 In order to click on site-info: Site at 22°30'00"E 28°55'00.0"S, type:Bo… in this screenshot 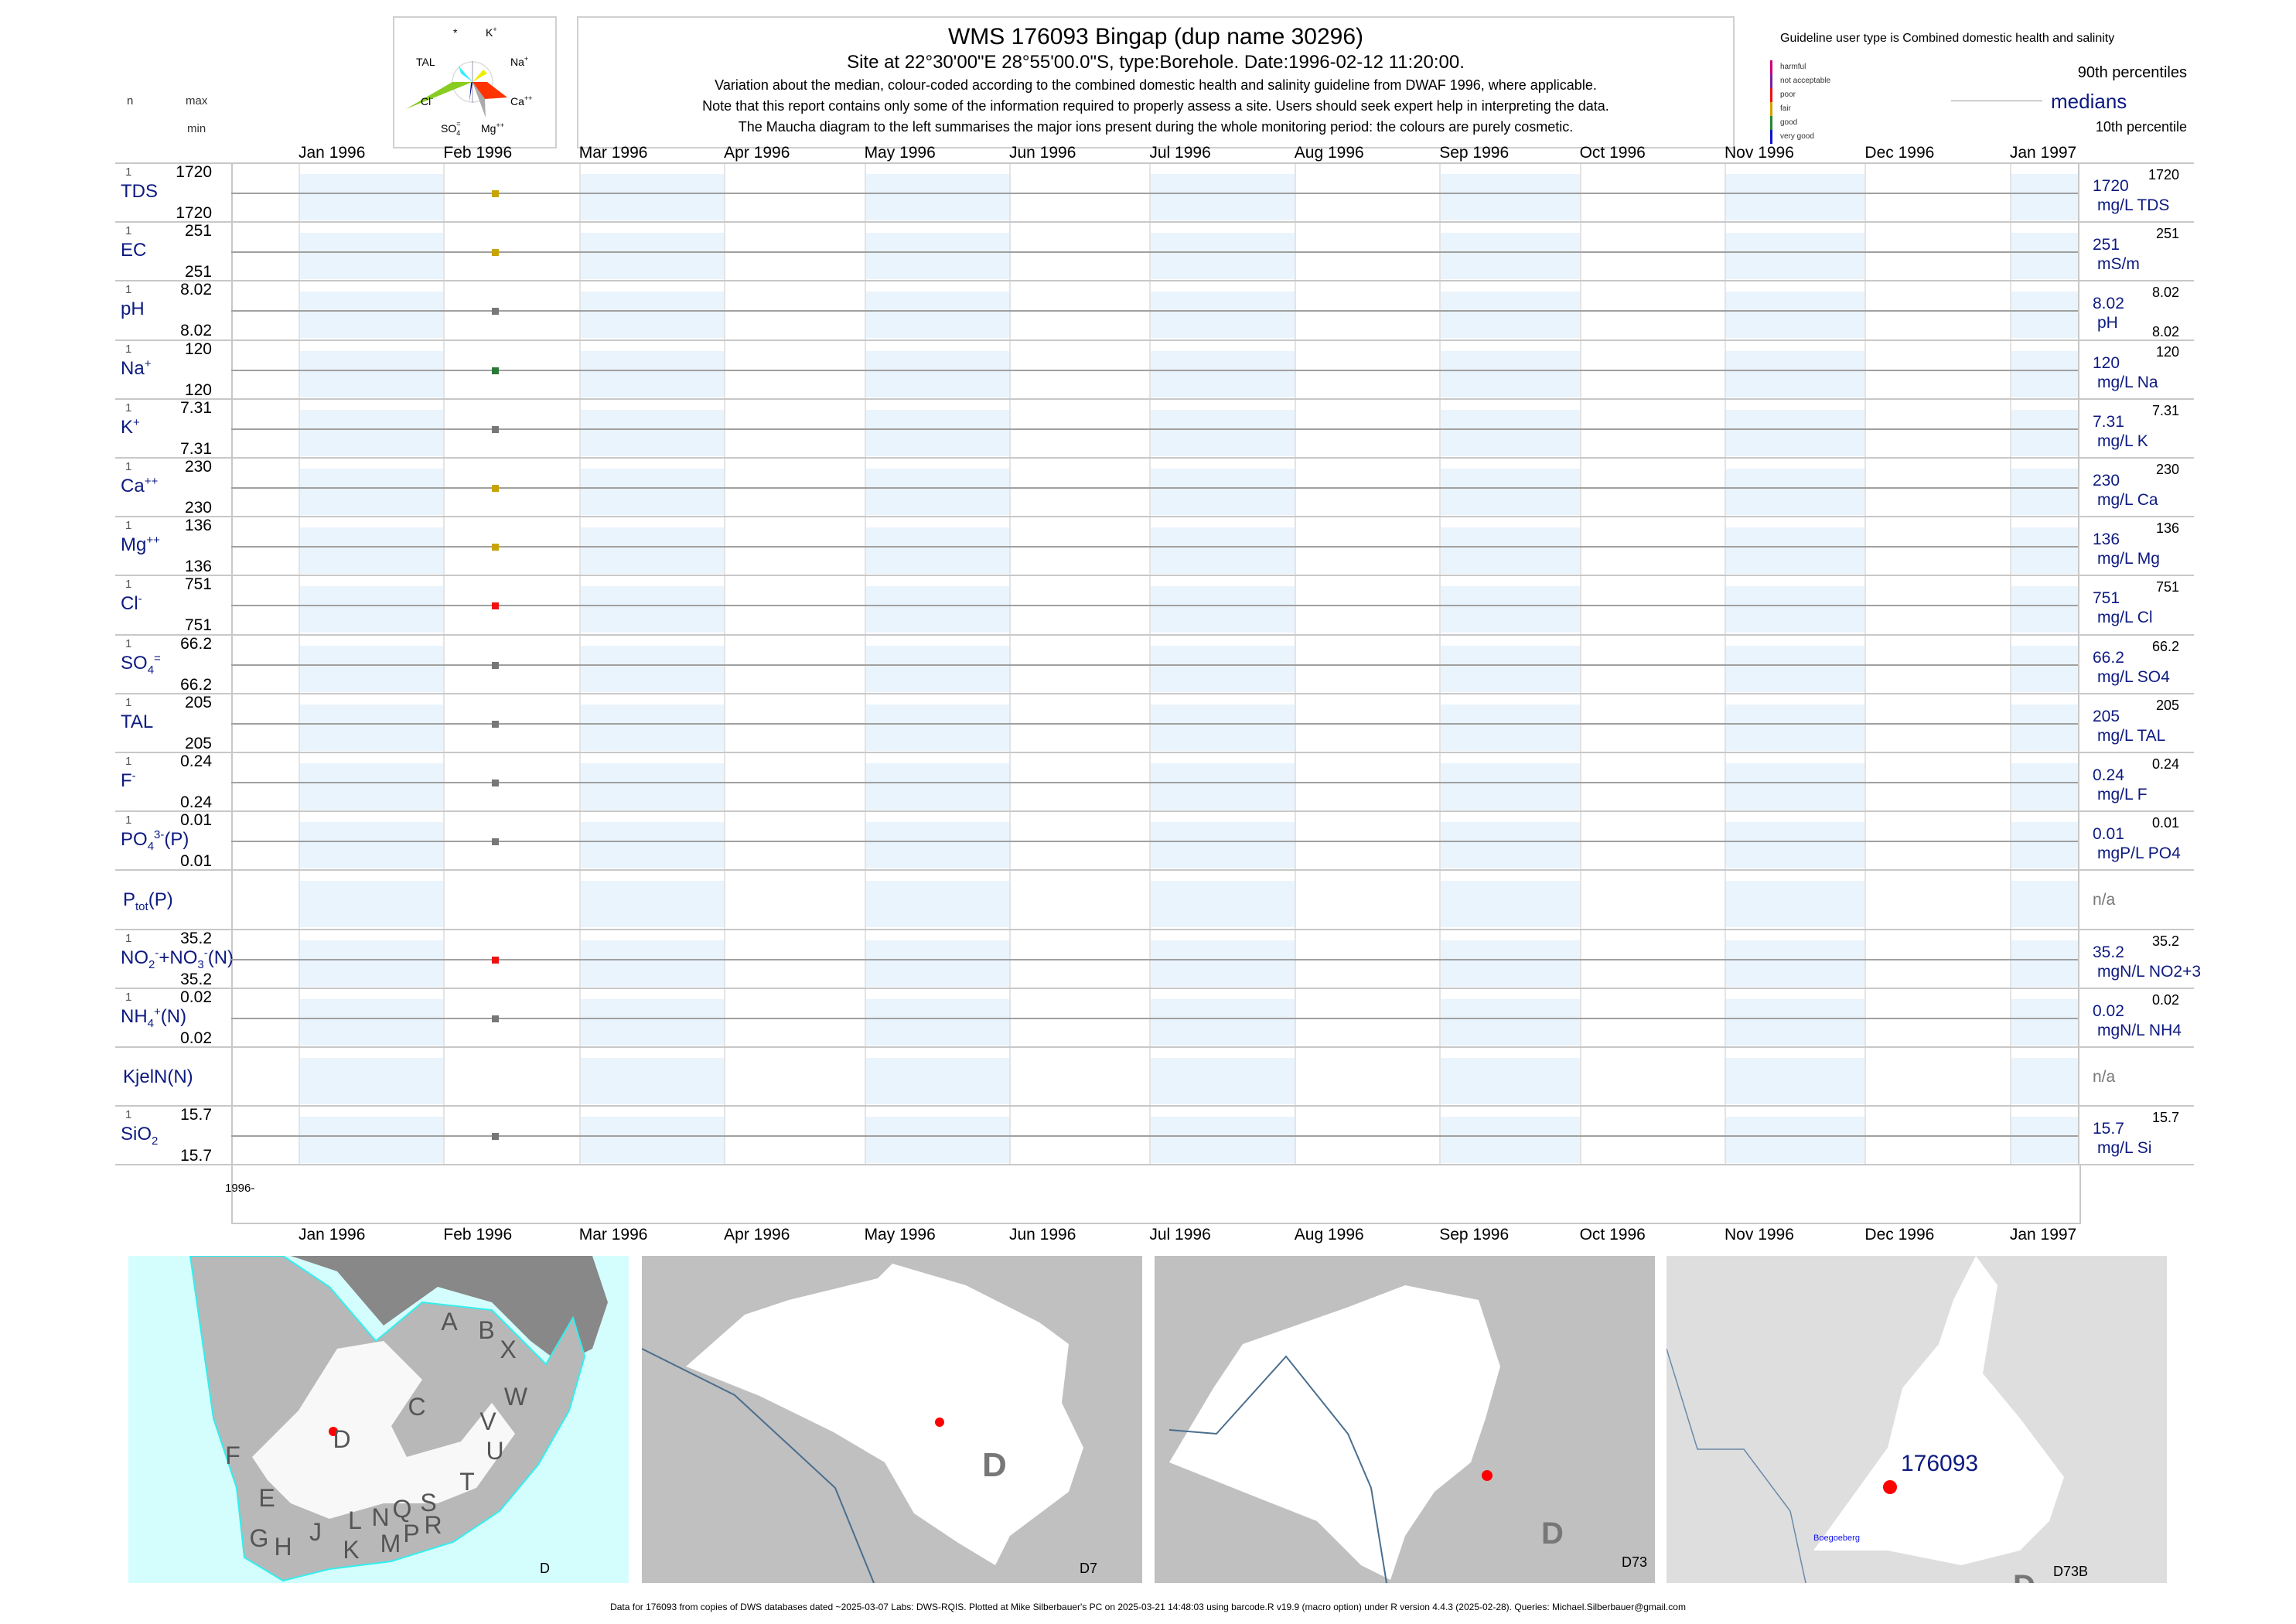, I will do `click(1156, 62)`.